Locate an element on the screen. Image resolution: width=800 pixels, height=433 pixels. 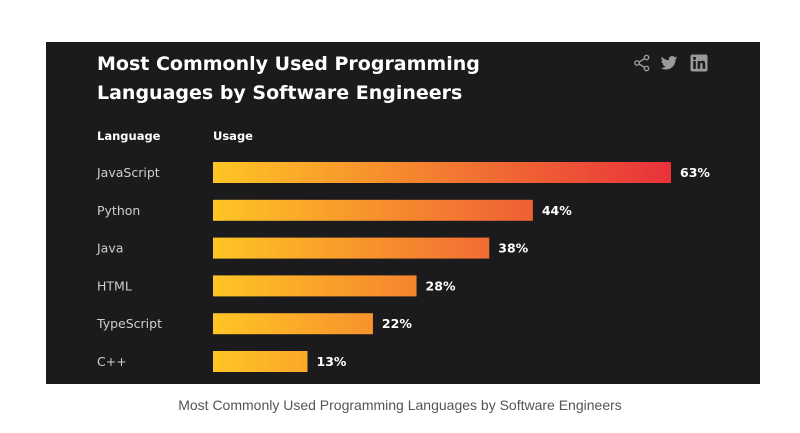
linkedin-icon is located at coordinates (699, 63).